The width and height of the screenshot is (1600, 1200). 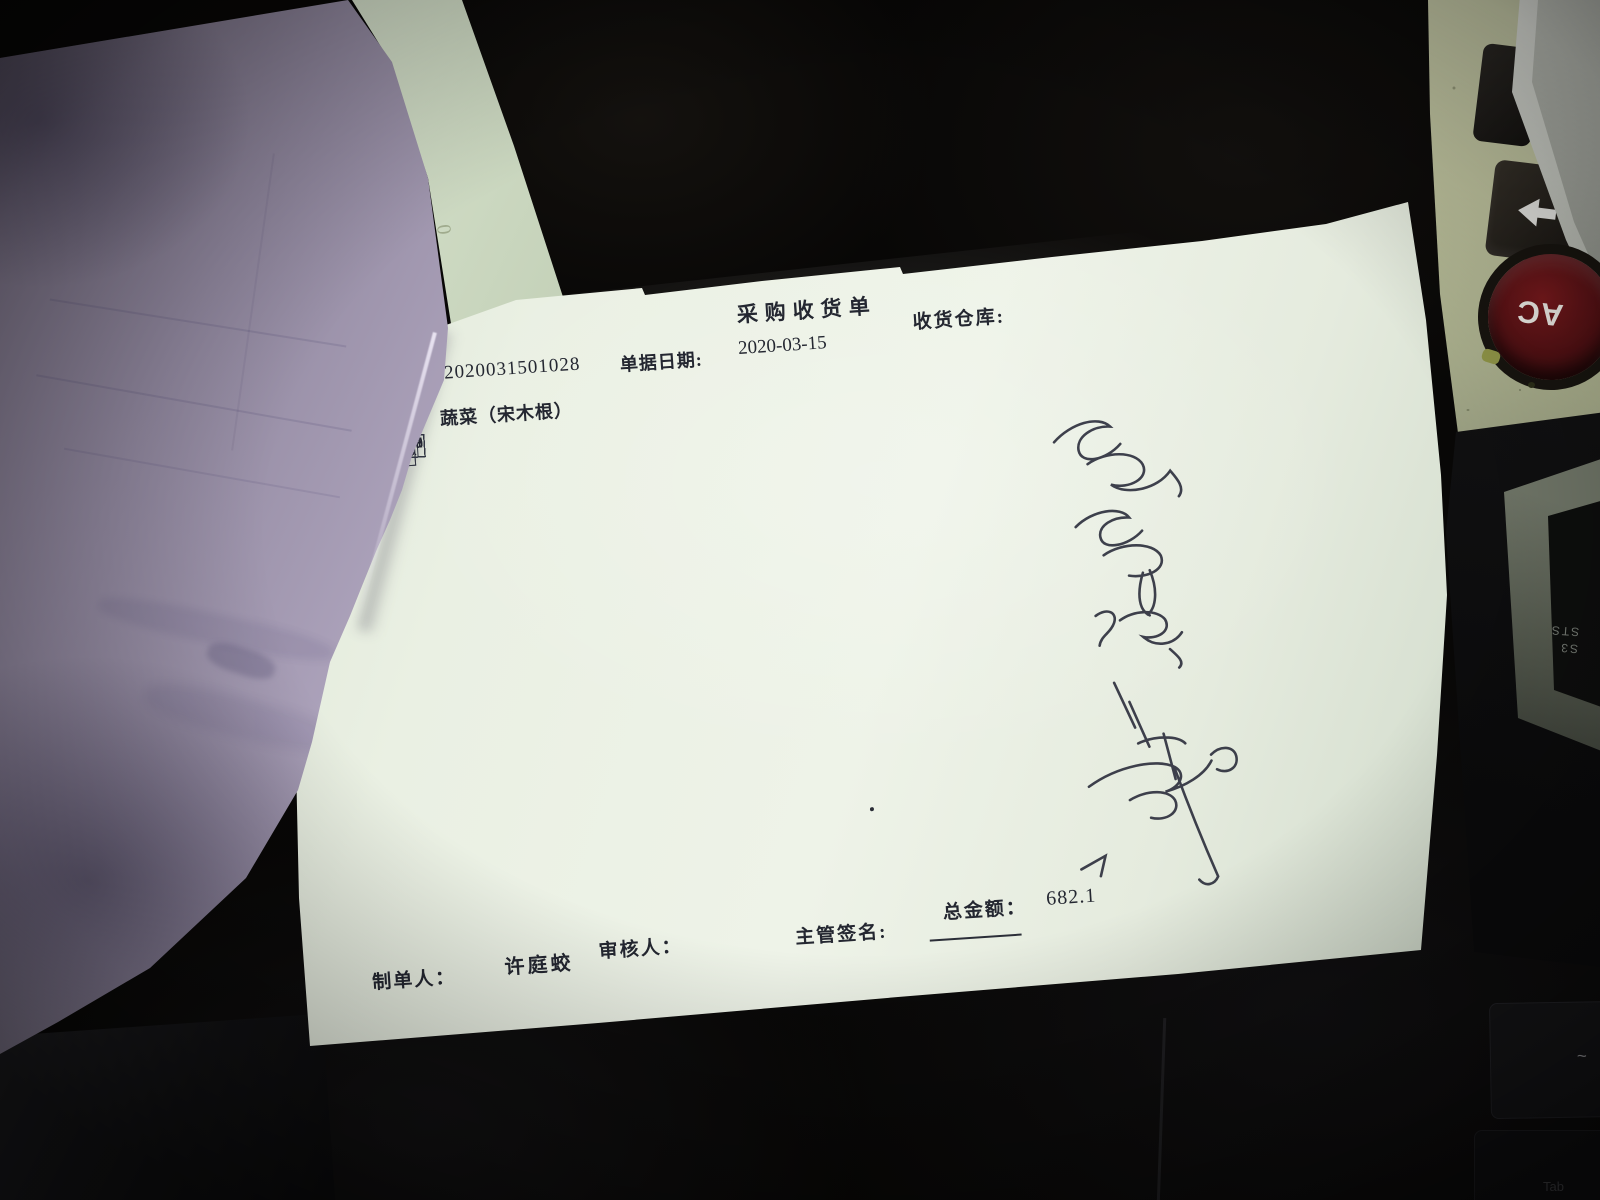 I want to click on tilde-key-label: ~, so click(x=1582, y=1056).